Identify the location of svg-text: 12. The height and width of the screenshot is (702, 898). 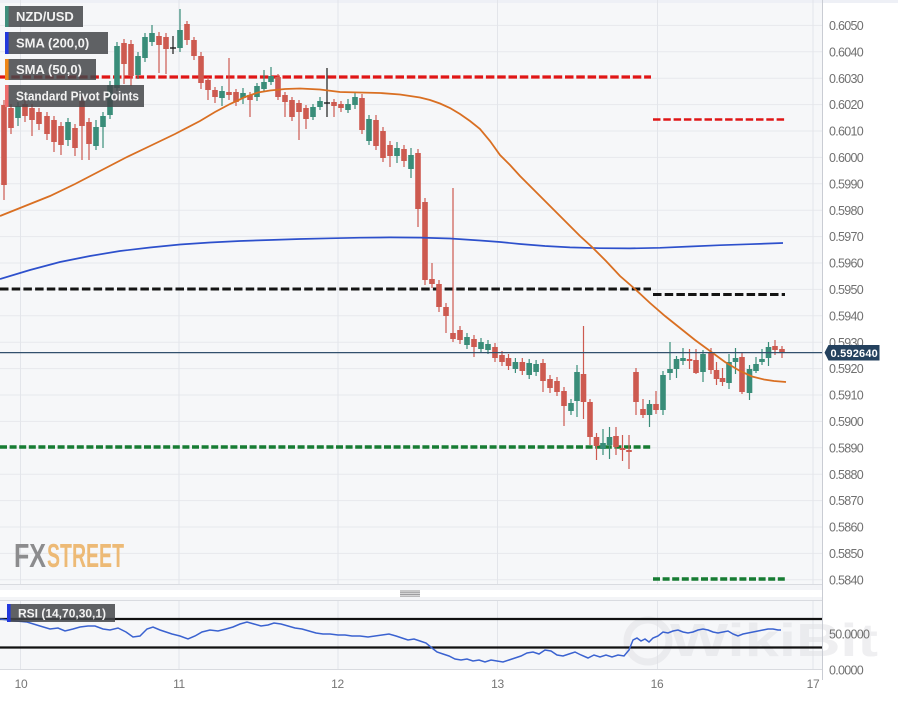
(337, 684).